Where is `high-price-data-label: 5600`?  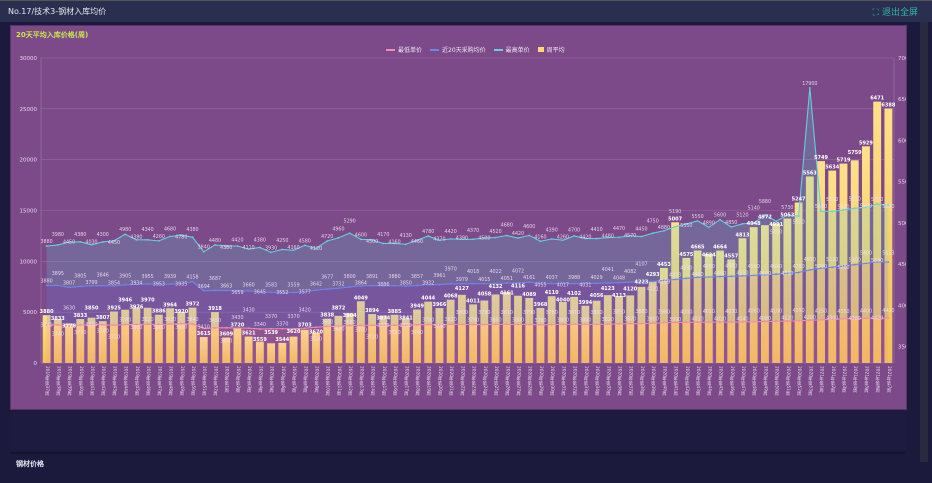
high-price-data-label: 5600 is located at coordinates (888, 207).